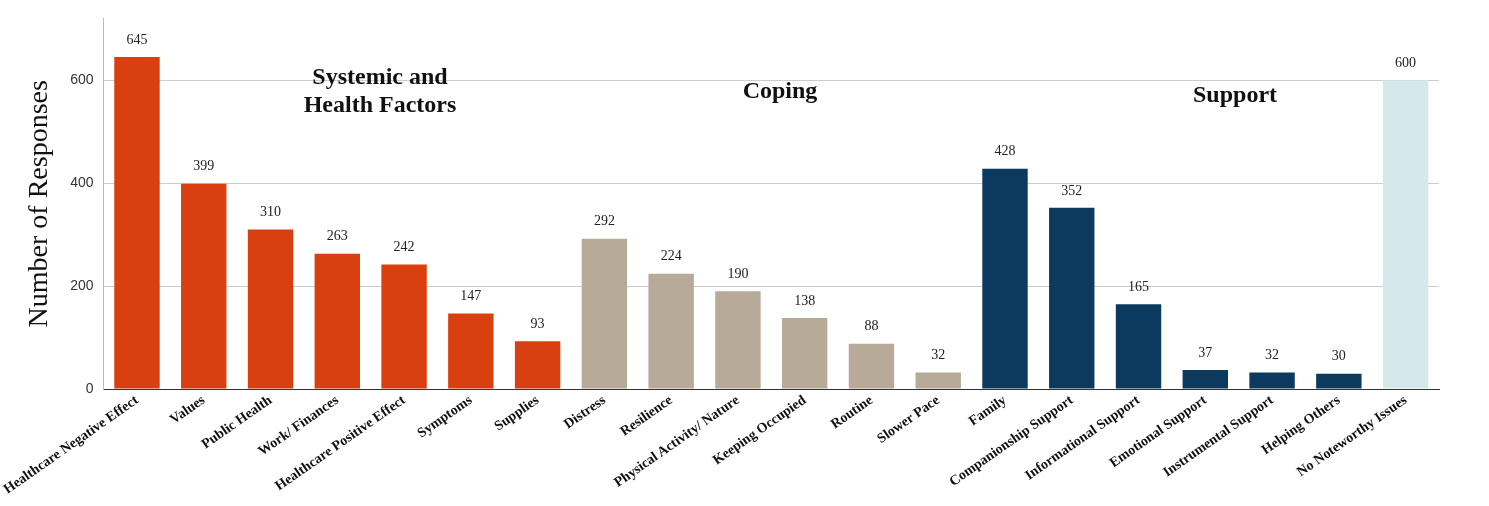 The image size is (1489, 506). Describe the element at coordinates (805, 300) in the screenshot. I see `data-label: 138` at that location.